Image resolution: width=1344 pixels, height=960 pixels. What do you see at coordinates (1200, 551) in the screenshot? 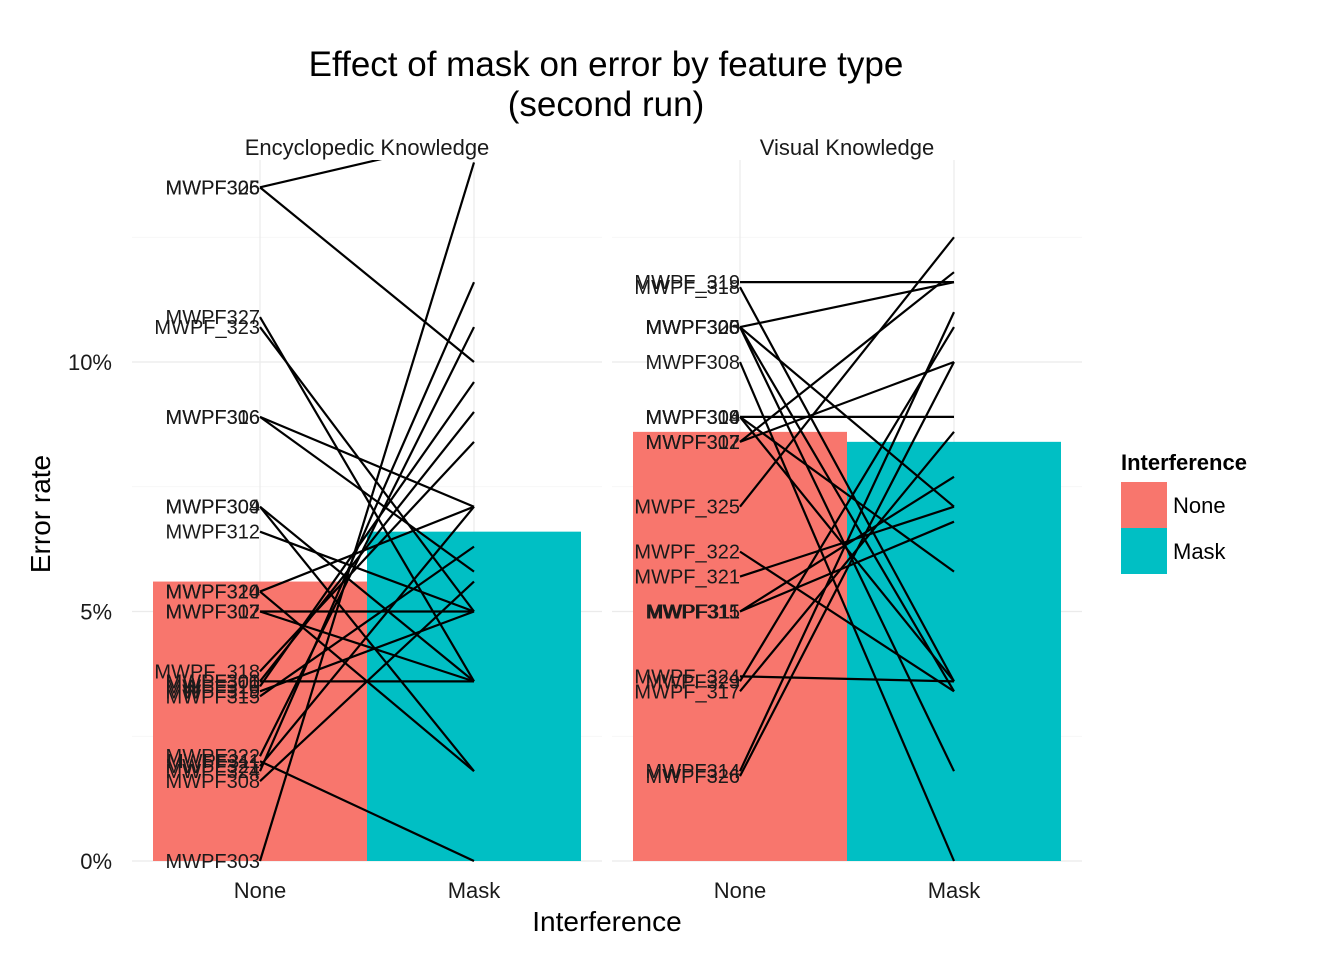
I see `legend-label: Mask` at bounding box center [1200, 551].